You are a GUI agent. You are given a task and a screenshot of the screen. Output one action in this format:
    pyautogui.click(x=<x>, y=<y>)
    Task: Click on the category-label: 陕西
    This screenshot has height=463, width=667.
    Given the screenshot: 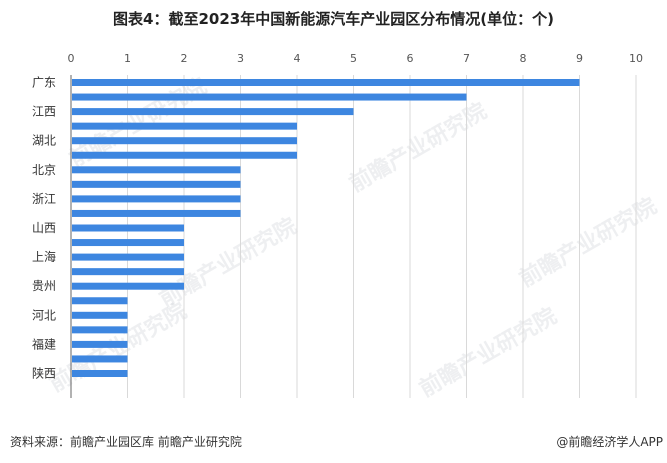 What is the action you would take?
    pyautogui.click(x=44, y=373)
    